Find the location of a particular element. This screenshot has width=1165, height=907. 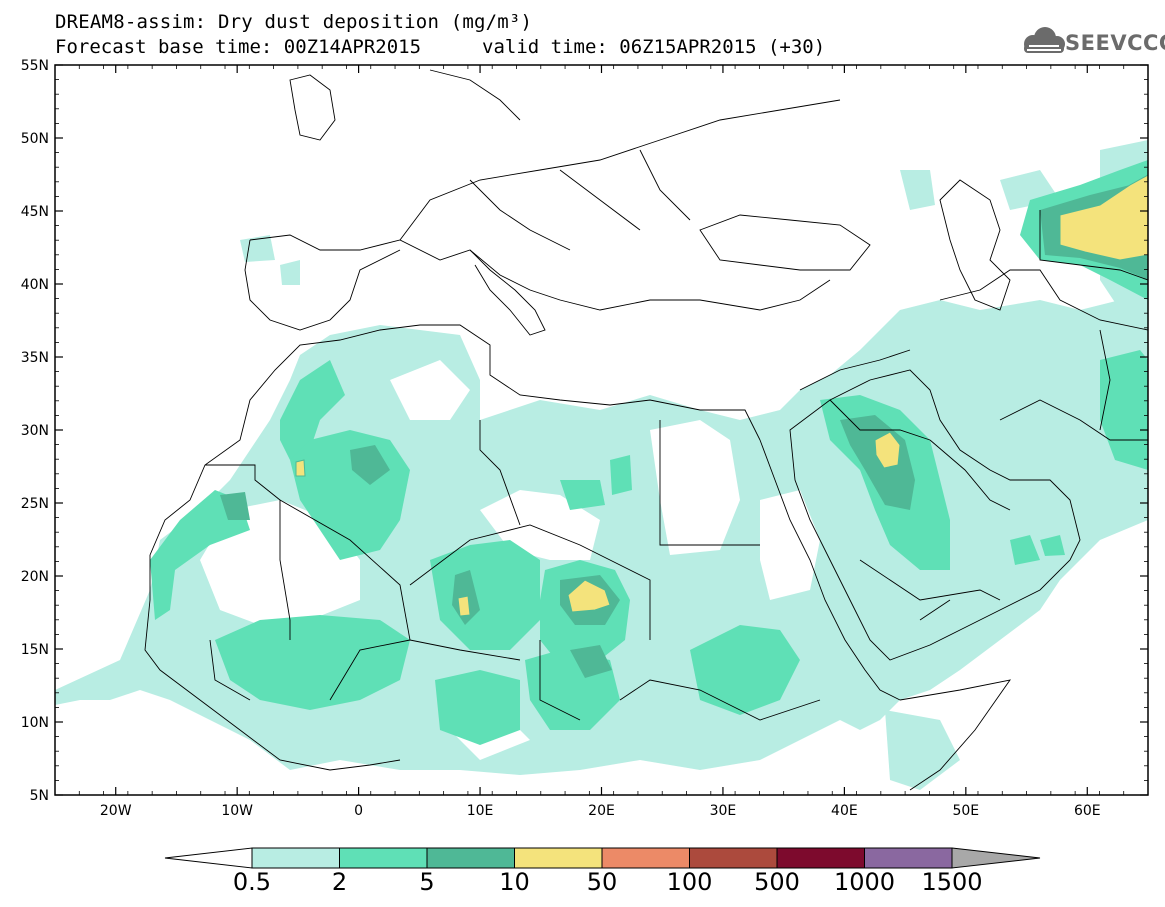

valid-time: valid time: 06Z15APR2015 (+30) is located at coordinates (654, 47).